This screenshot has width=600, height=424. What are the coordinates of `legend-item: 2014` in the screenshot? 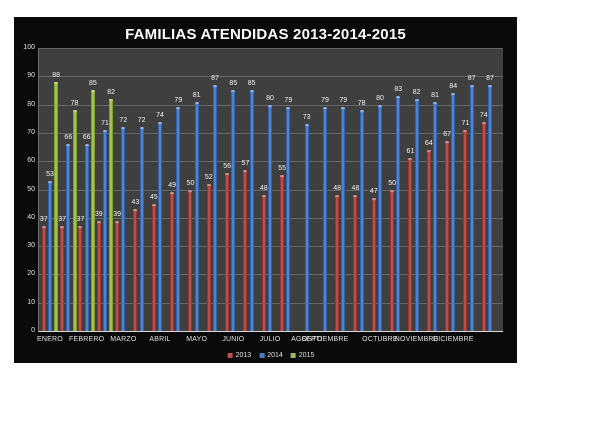 It's located at (271, 355).